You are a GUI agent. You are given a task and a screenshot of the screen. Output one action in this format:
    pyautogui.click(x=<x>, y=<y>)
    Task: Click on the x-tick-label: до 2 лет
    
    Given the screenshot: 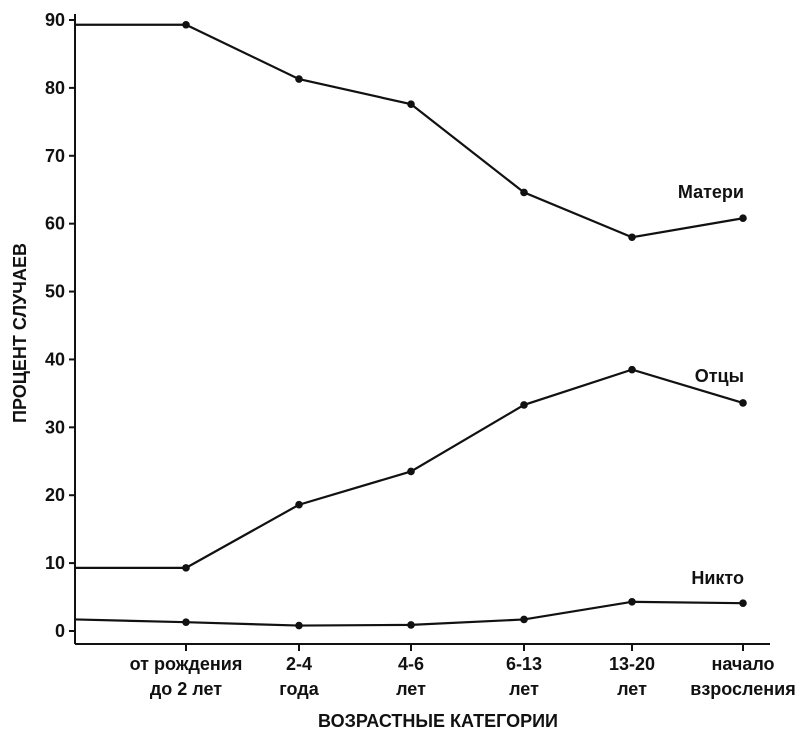 What is the action you would take?
    pyautogui.click(x=186, y=689)
    